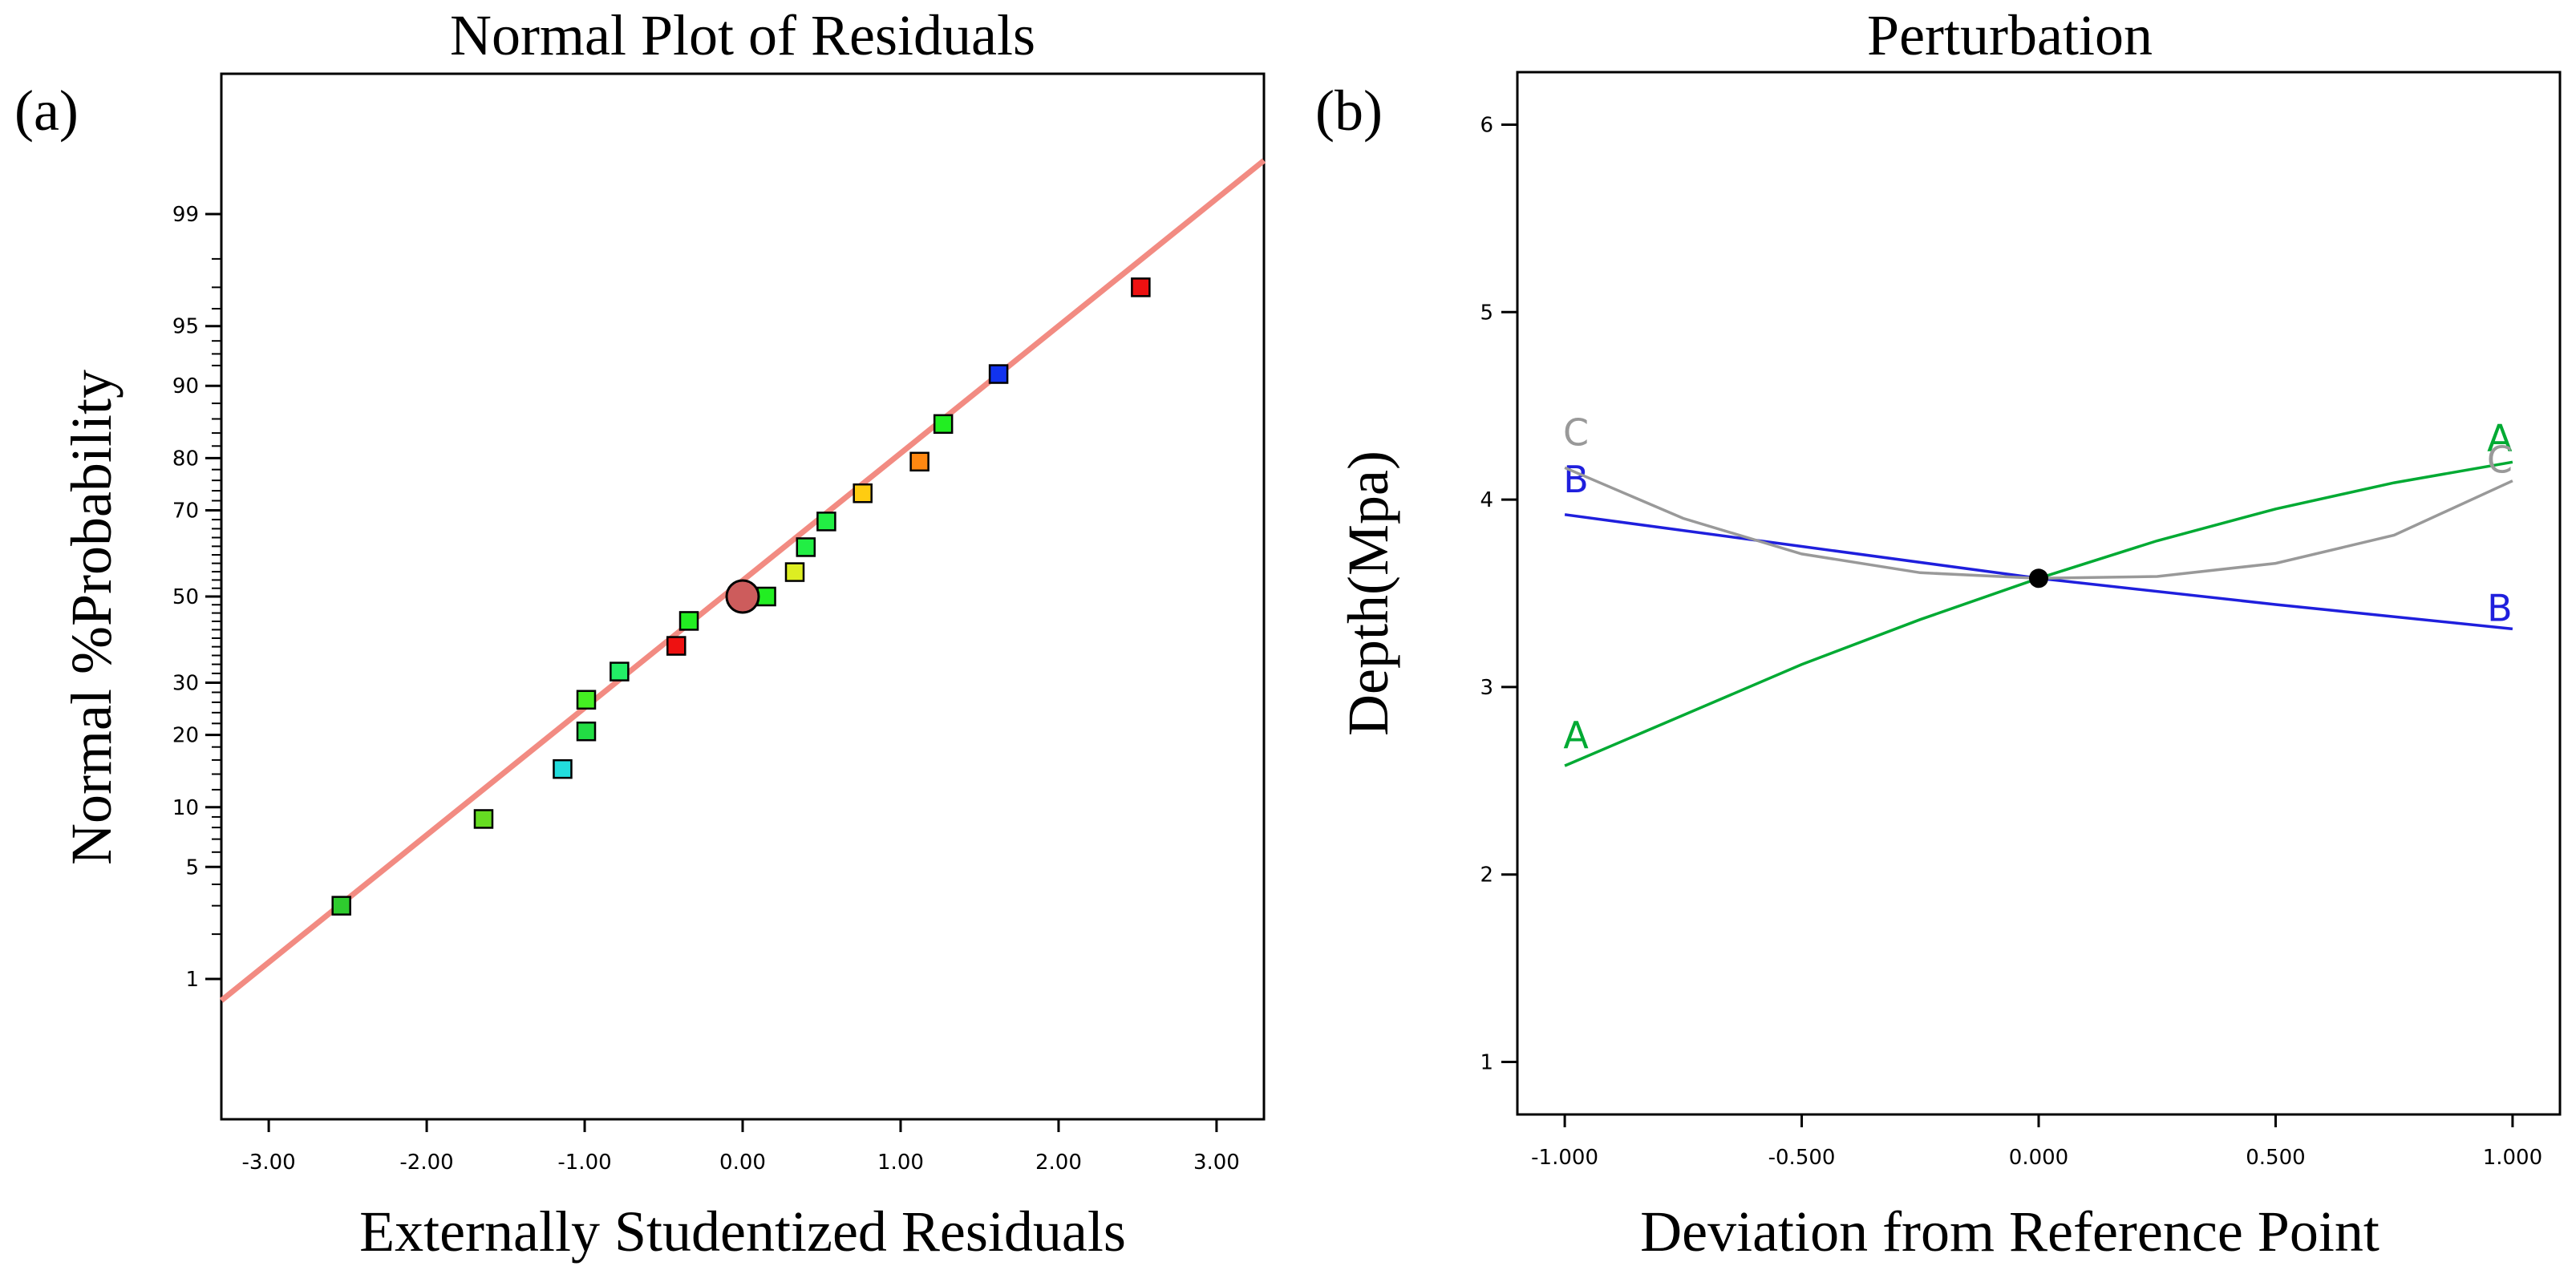  What do you see at coordinates (1349, 111) in the screenshot?
I see `panel-b-label: (b)` at bounding box center [1349, 111].